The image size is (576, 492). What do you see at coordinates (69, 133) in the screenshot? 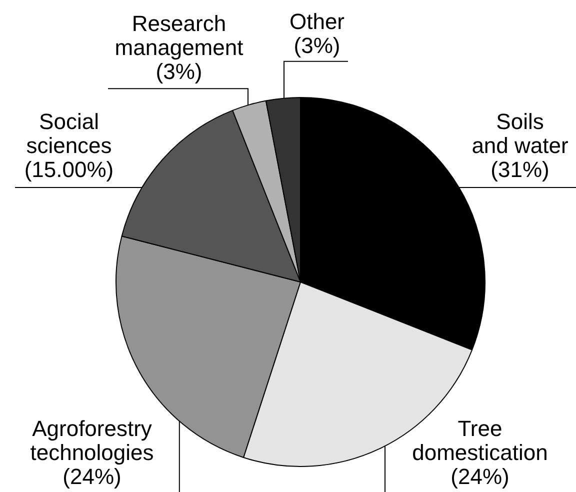
I see `slice-label: Social sciences` at bounding box center [69, 133].